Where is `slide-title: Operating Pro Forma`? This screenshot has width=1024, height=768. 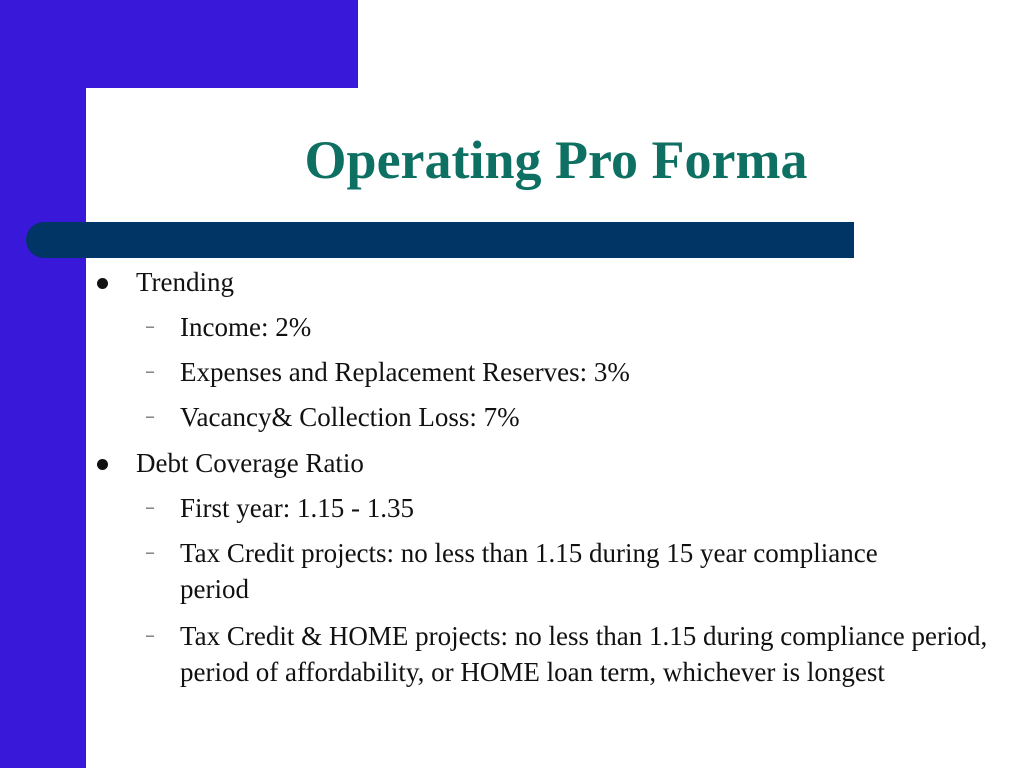 slide-title: Operating Pro Forma is located at coordinates (556, 160).